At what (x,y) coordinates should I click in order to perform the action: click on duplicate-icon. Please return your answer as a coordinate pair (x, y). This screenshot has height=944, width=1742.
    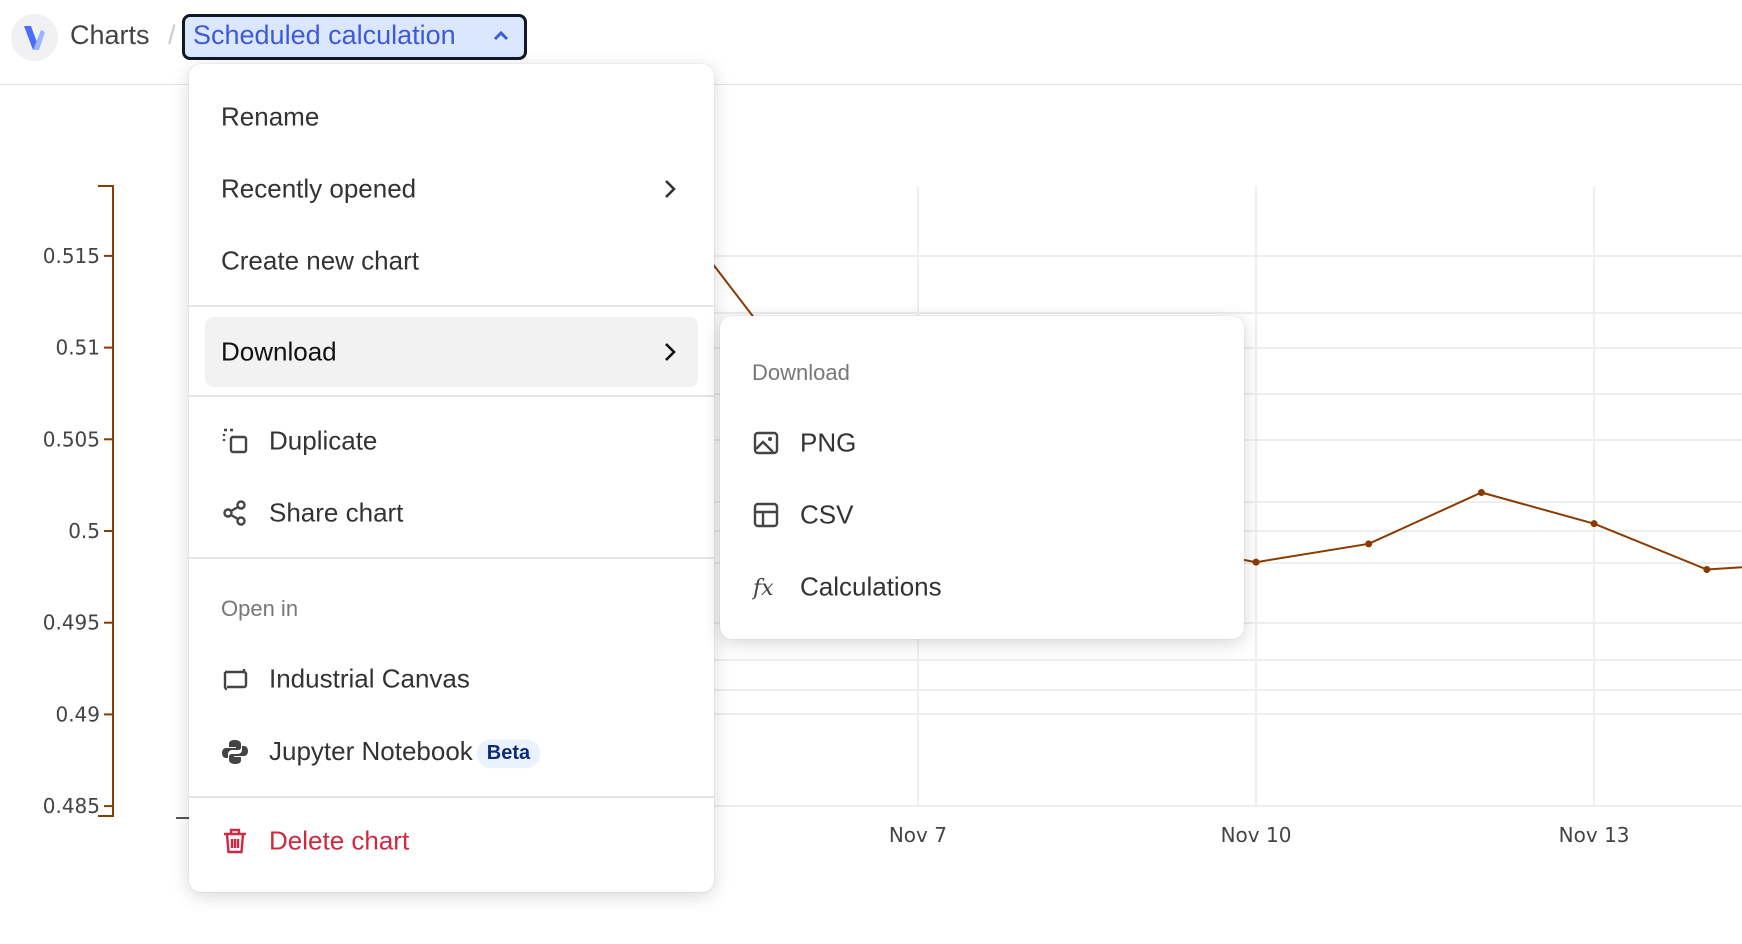
    Looking at the image, I should click on (235, 441).